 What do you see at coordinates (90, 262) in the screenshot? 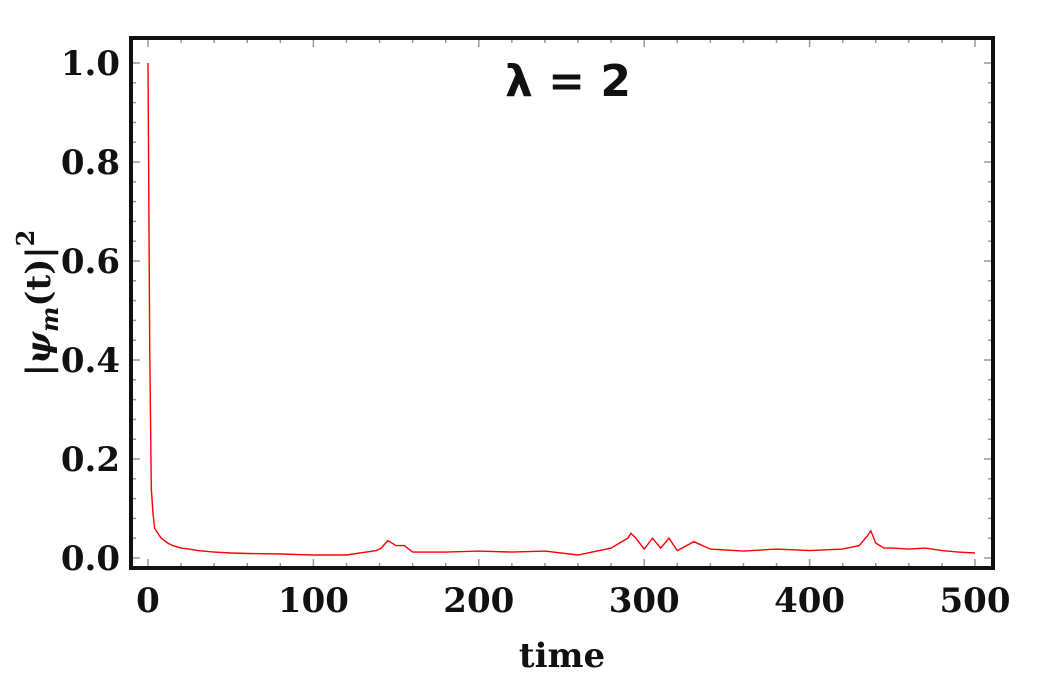
I see `y-tick-label: 0.6` at bounding box center [90, 262].